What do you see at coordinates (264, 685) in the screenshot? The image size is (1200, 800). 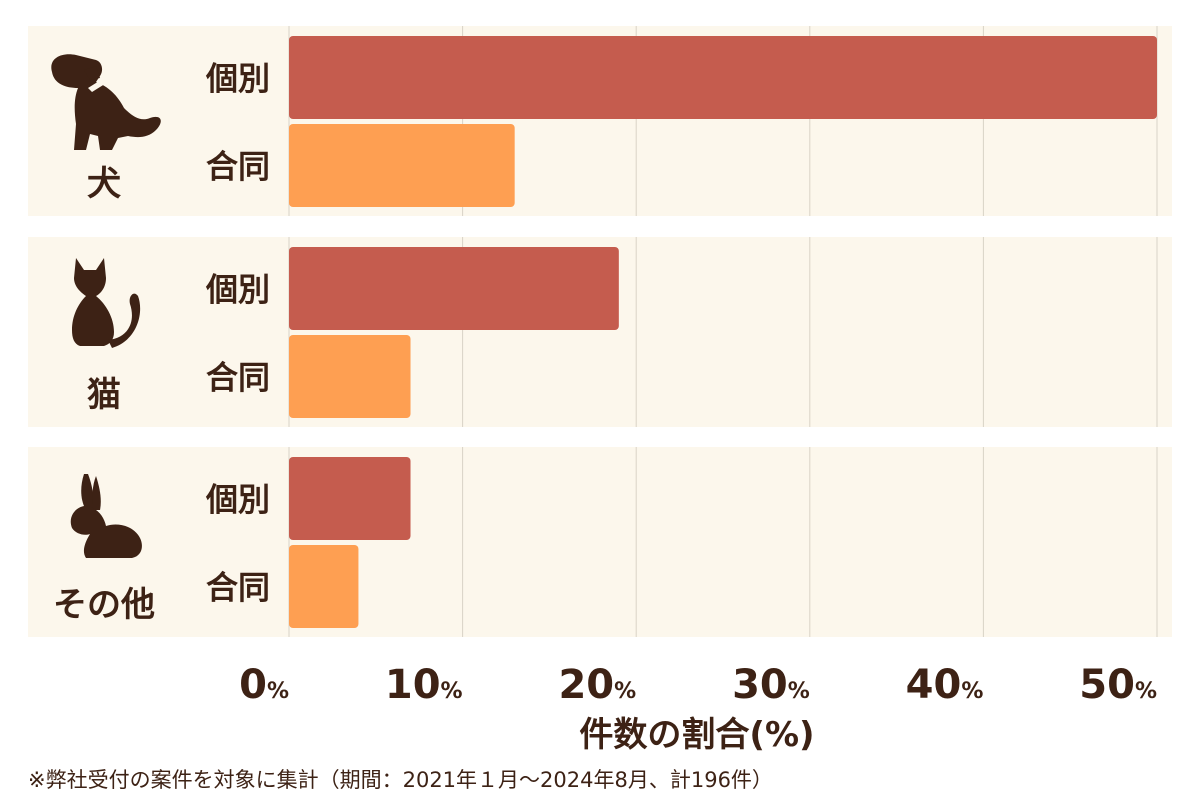 I see `x-tick-label: 0%` at bounding box center [264, 685].